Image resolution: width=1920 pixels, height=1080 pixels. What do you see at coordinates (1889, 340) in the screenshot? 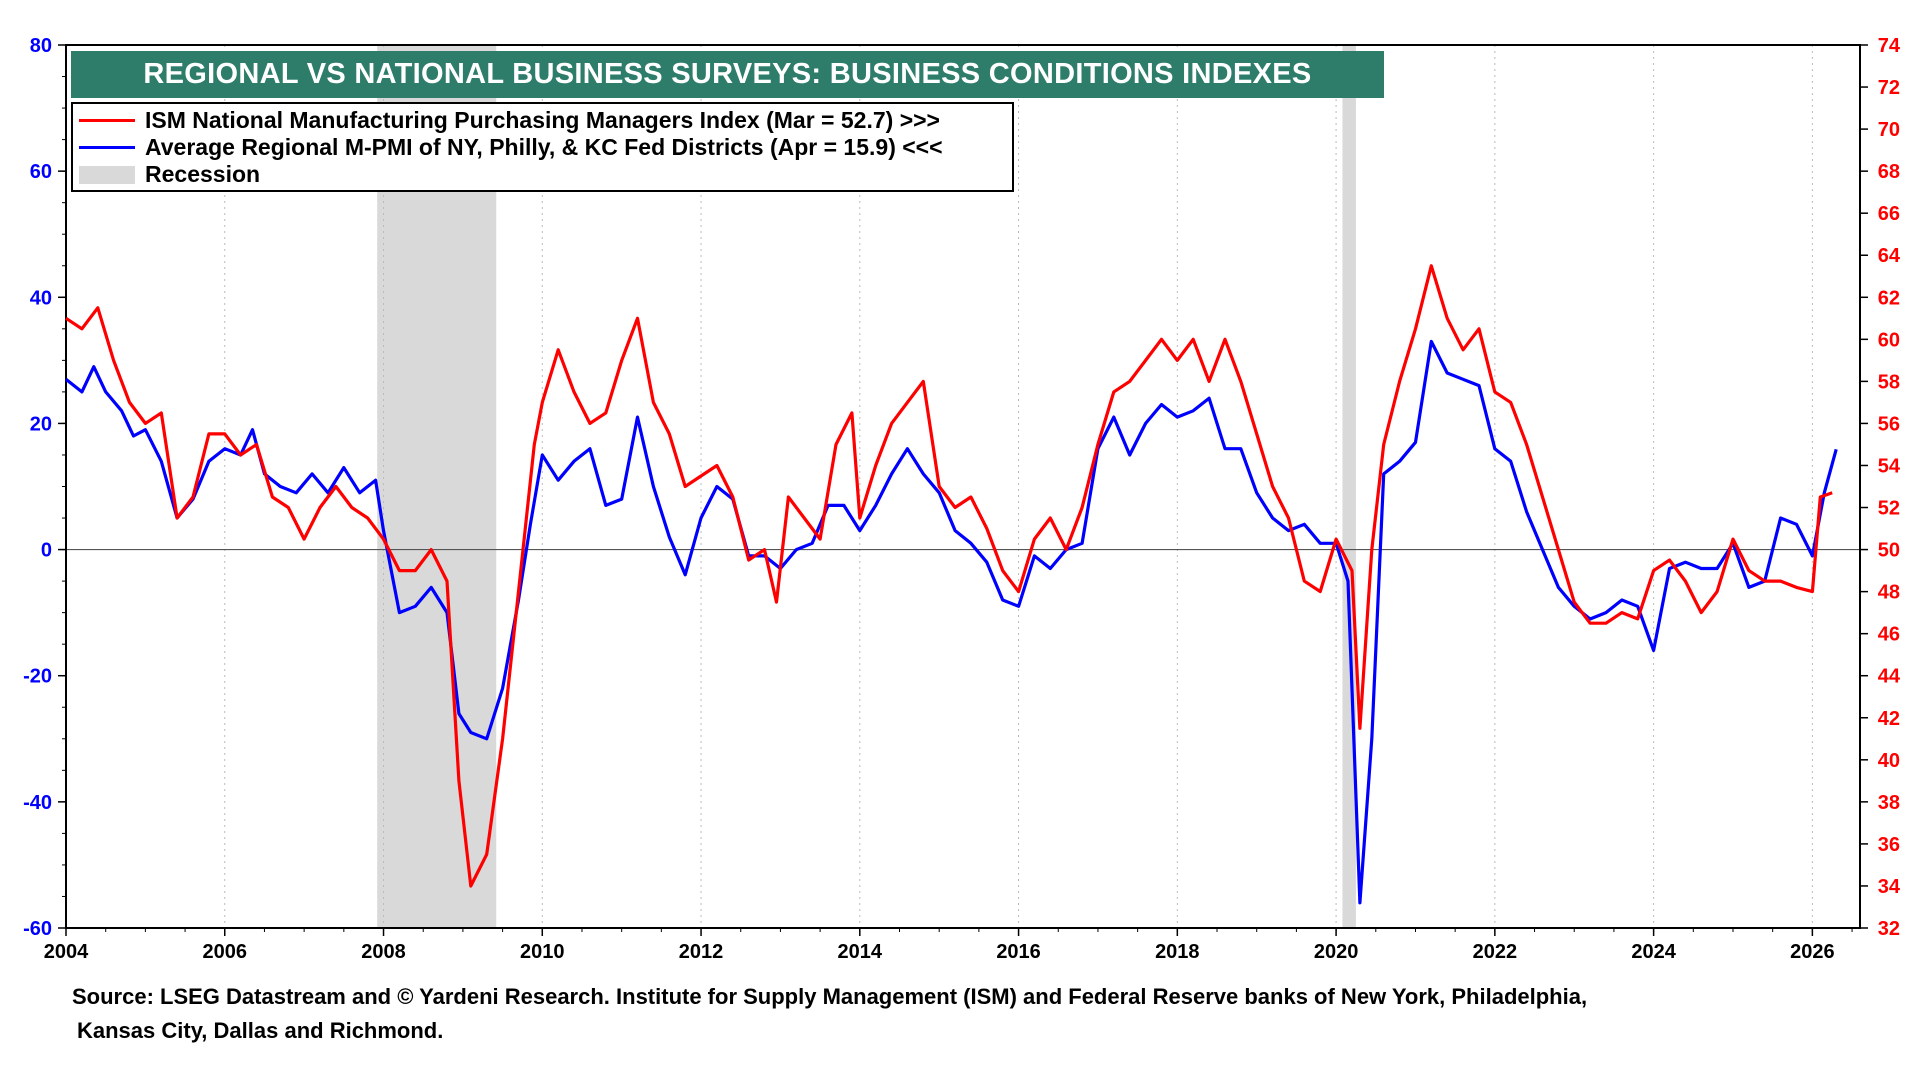
I see `right-tick-label-60: 60` at bounding box center [1889, 340].